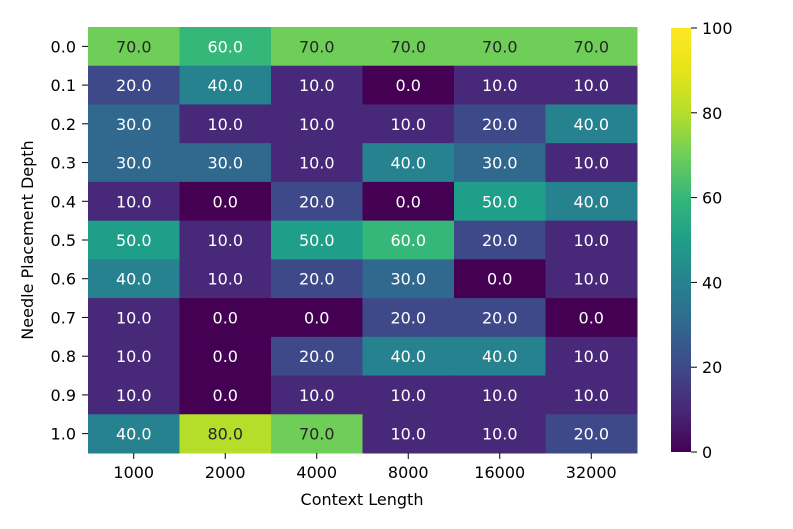  What do you see at coordinates (225, 472) in the screenshot?
I see `x-tick-label: 2000` at bounding box center [225, 472].